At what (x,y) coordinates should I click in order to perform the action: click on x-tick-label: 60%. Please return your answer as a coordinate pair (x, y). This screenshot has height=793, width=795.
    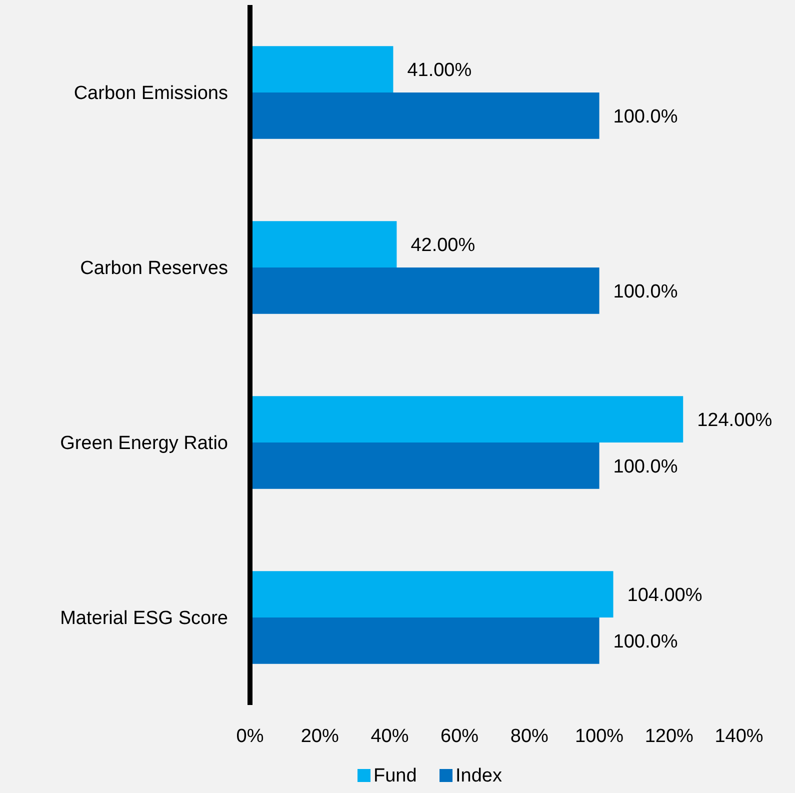
    Looking at the image, I should click on (459, 736).